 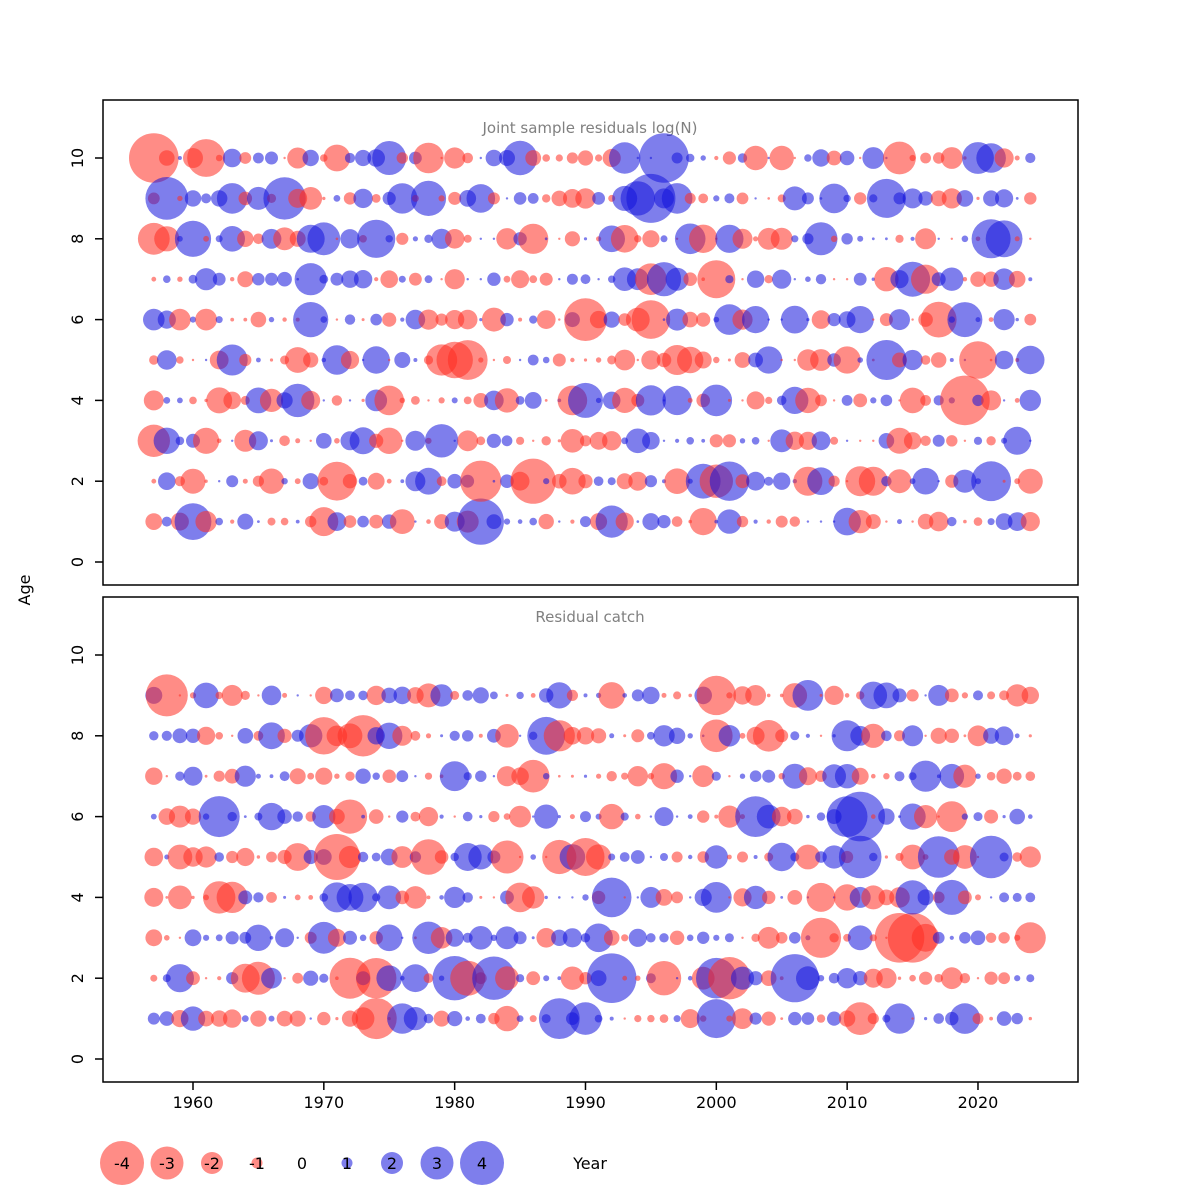 I want to click on y-tick-label: 6, so click(x=77, y=817).